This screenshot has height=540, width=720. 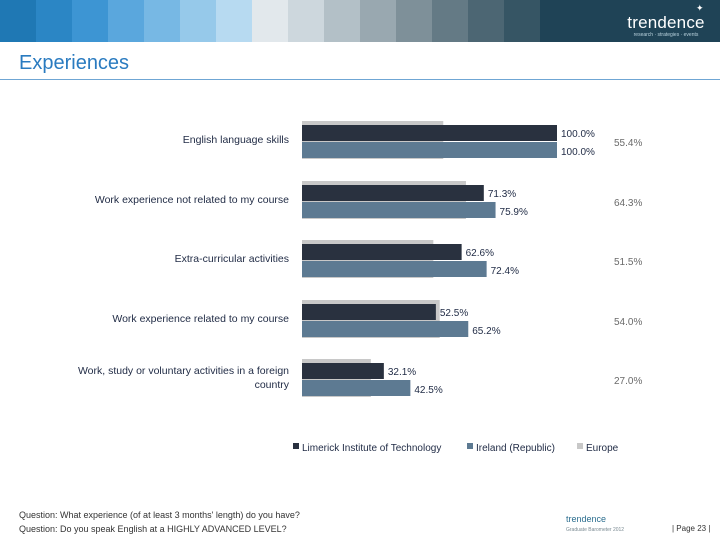 What do you see at coordinates (402, 372) in the screenshot?
I see `value-label-limerick: 32.1%` at bounding box center [402, 372].